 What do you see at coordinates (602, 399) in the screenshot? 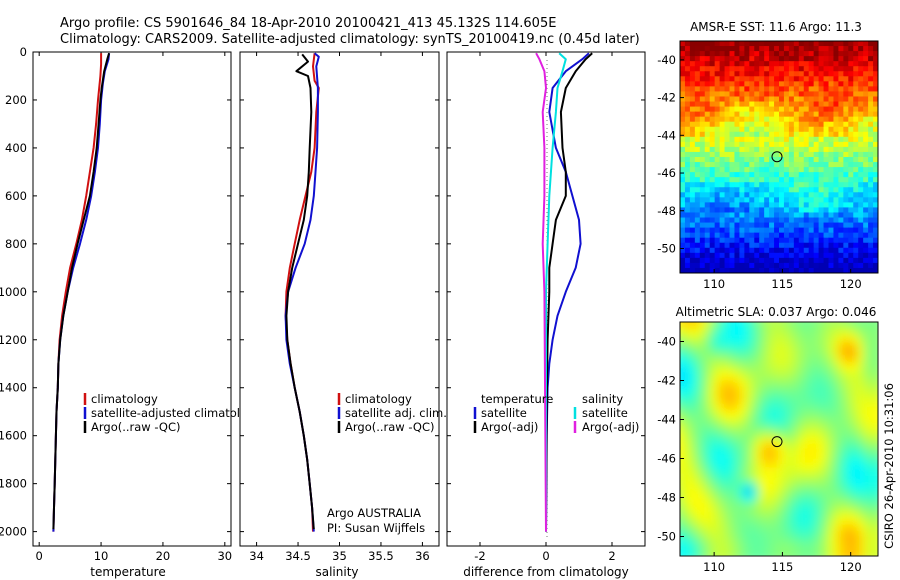
I see `legend-title-salinity: salinity` at bounding box center [602, 399].